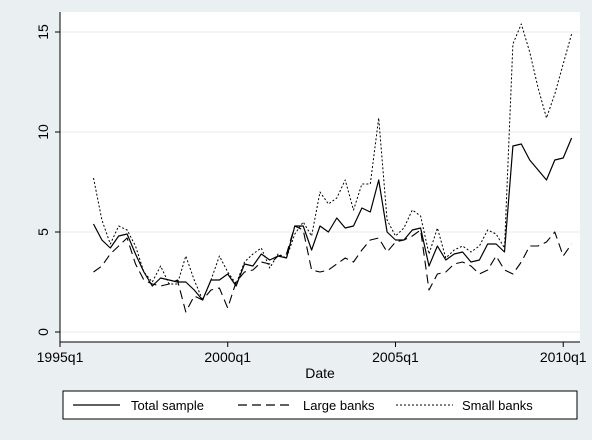 The height and width of the screenshot is (440, 592). What do you see at coordinates (497, 405) in the screenshot?
I see `legend-label-small-banks: Small banks` at bounding box center [497, 405].